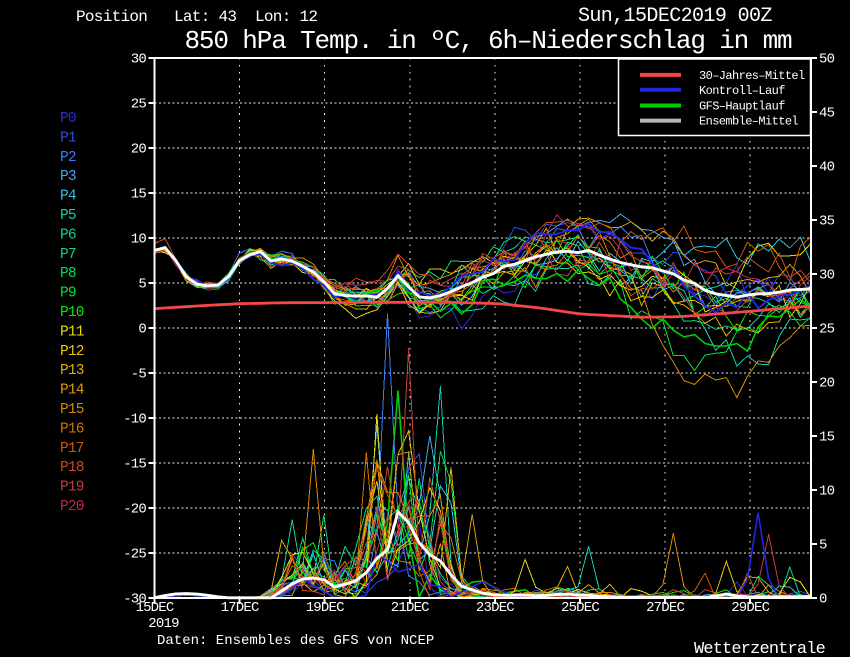 Image resolution: width=850 pixels, height=657 pixels. Describe the element at coordinates (580, 608) in the screenshot. I see `svg-text: 25DEC` at that location.